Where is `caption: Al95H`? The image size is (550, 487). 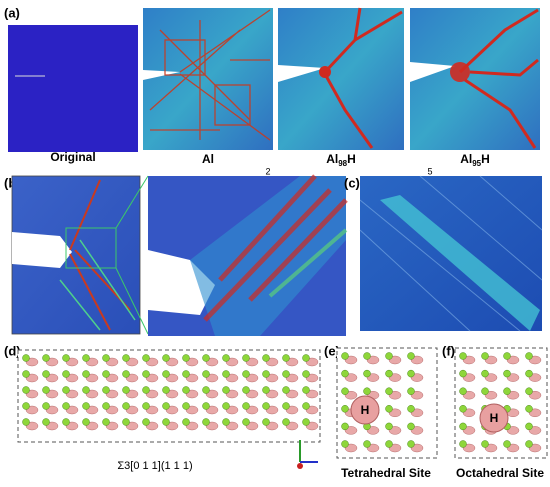
caption: Al95H is located at coordinates (475, 160).